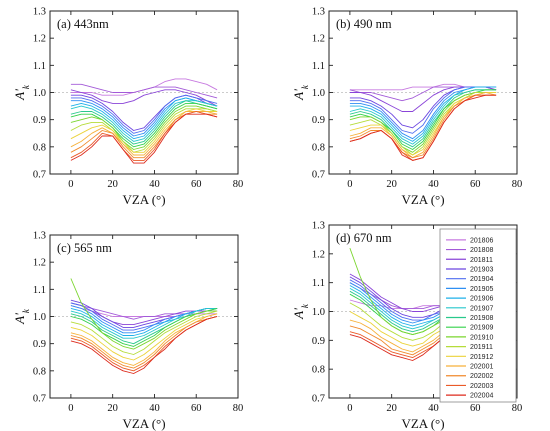 Image resolution: width=550 pixels, height=431 pixels. Describe the element at coordinates (481, 386) in the screenshot. I see `legend-label: 202003` at that location.